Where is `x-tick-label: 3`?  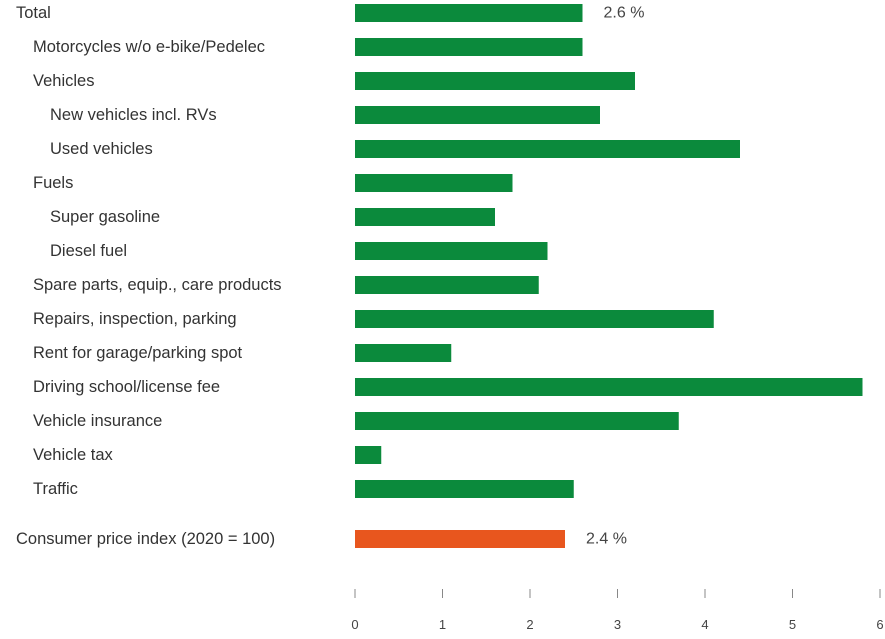
x-tick-label: 3 is located at coordinates (617, 624).